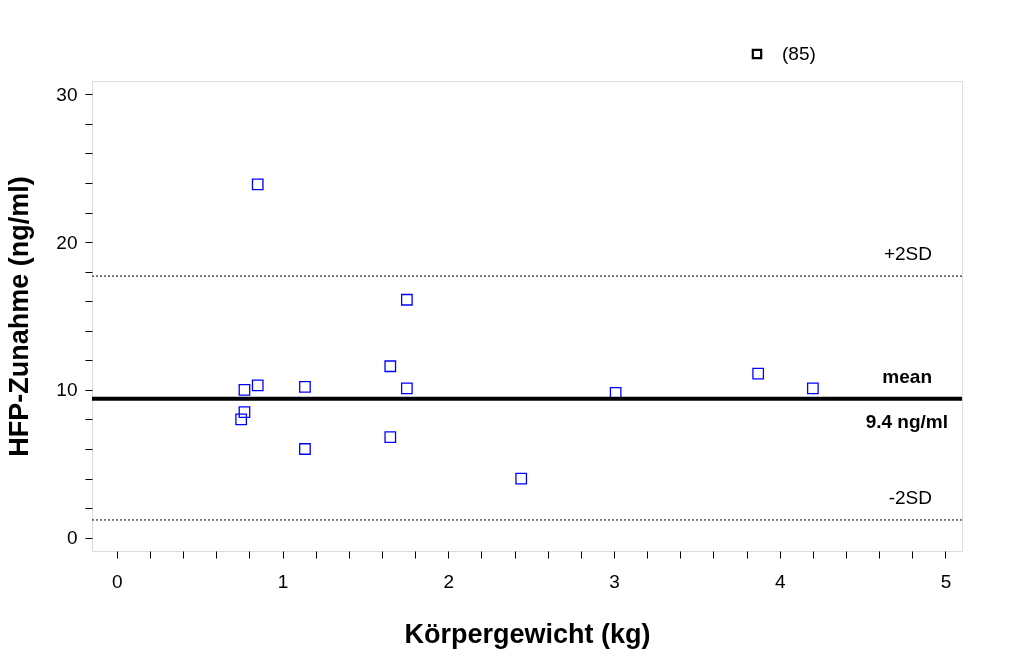 The width and height of the screenshot is (1025, 667). Describe the element at coordinates (449, 581) in the screenshot. I see `x-tick-label: 2` at that location.